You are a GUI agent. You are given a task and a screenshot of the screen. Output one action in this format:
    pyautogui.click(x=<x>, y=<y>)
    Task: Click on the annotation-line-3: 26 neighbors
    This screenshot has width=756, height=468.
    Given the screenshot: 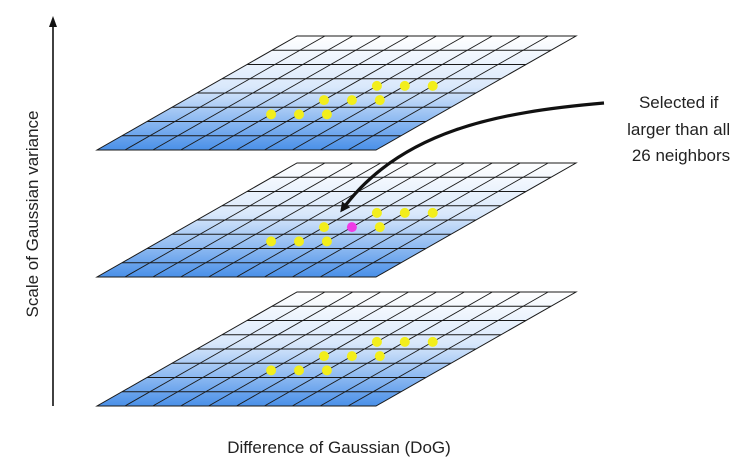 What is the action you would take?
    pyautogui.click(x=681, y=155)
    